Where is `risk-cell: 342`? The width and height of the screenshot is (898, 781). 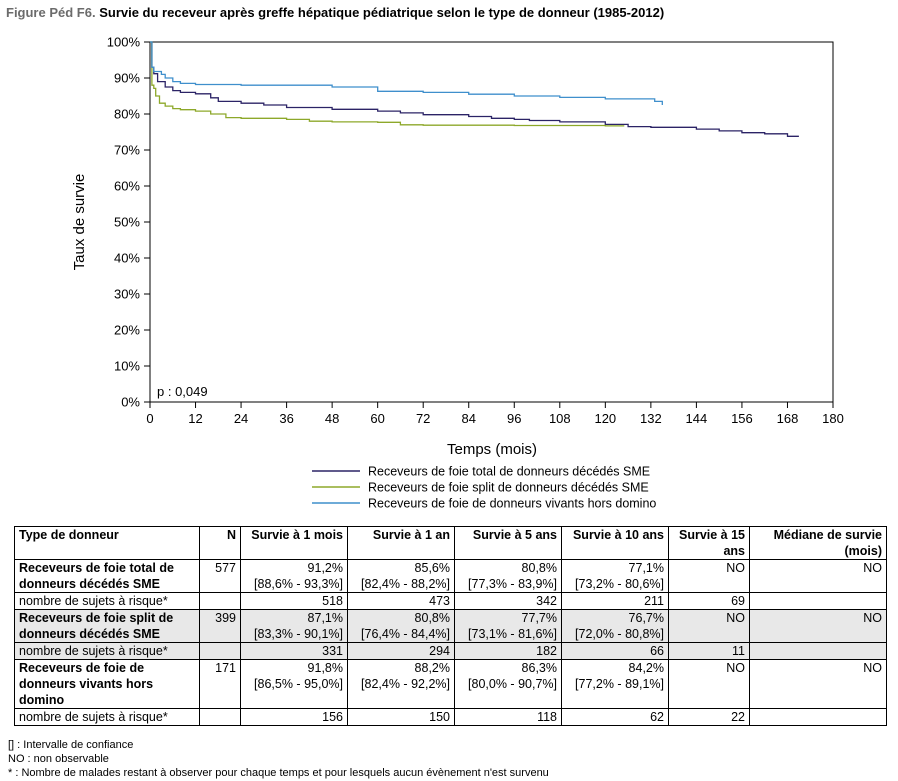
risk-cell: 342 is located at coordinates (508, 601).